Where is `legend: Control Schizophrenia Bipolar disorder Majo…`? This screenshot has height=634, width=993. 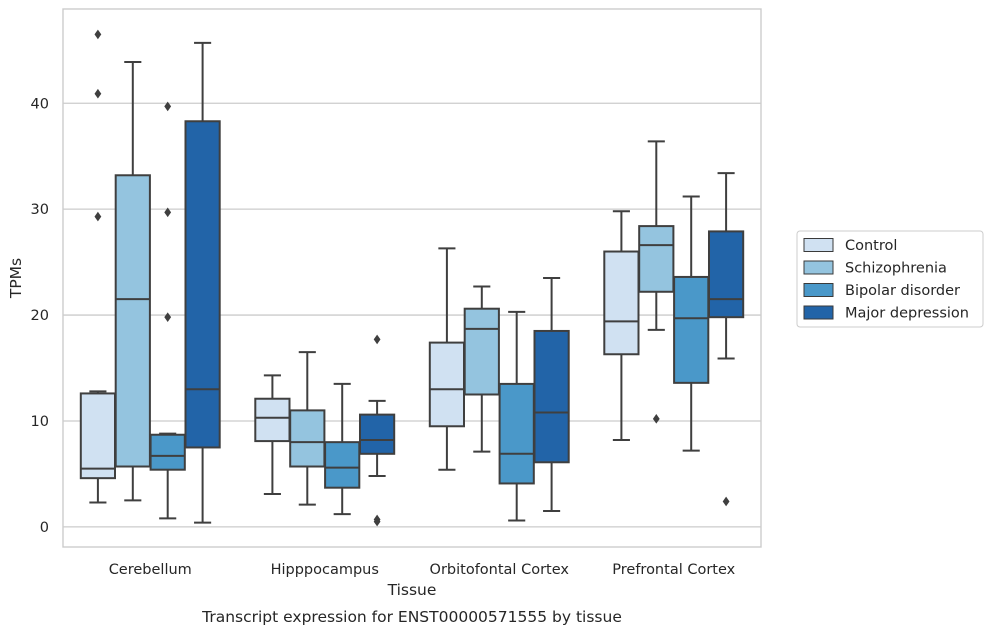 legend: Control Schizophrenia Bipolar disorder Majo… is located at coordinates (890, 279).